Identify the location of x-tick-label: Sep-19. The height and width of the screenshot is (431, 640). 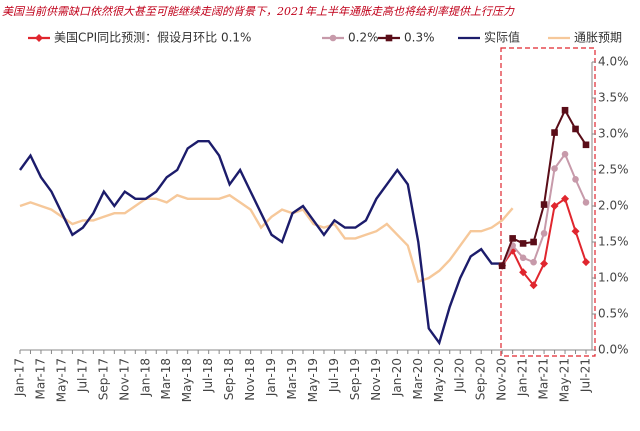
(355, 379).